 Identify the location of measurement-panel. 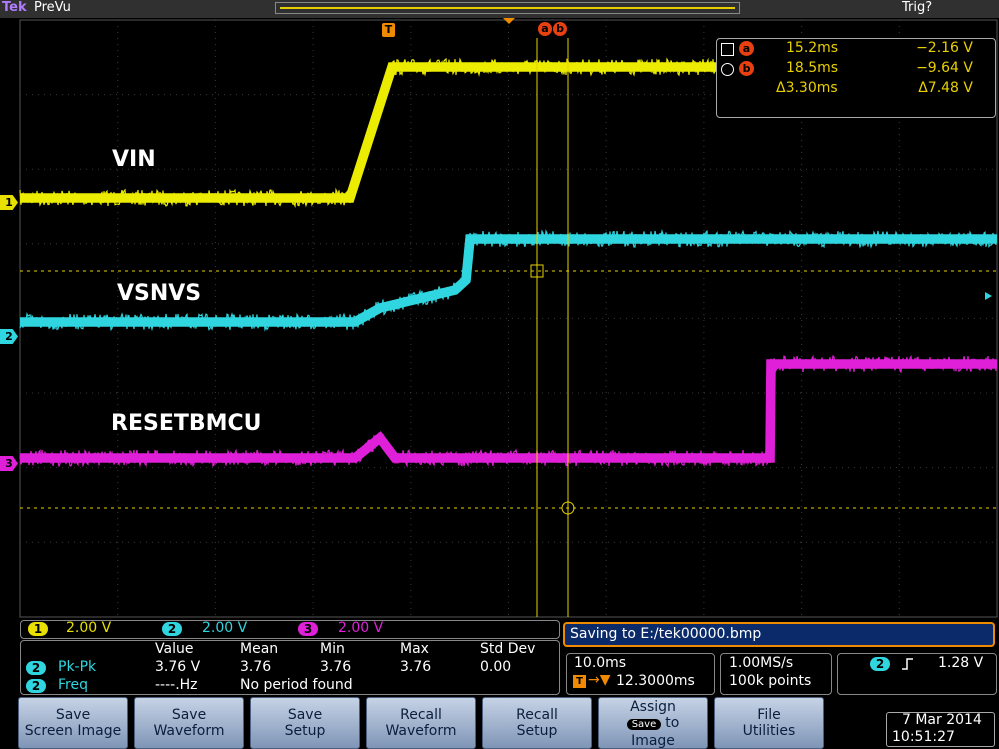
(290, 667).